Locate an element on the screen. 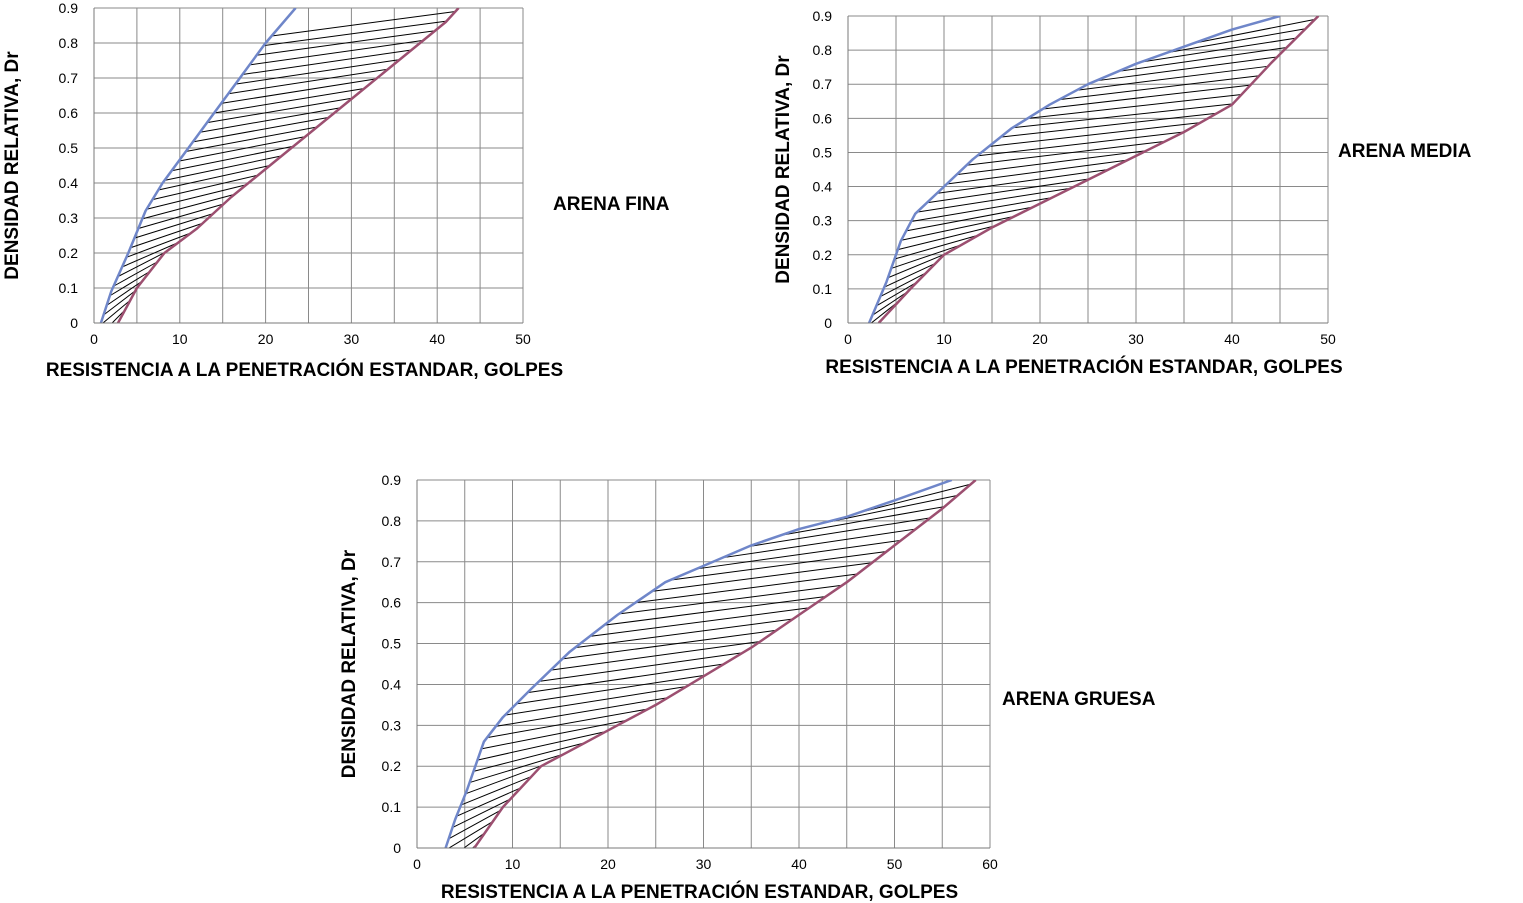 The width and height of the screenshot is (1523, 903). chart-3-y-tick-label: 0.8 is located at coordinates (392, 521).